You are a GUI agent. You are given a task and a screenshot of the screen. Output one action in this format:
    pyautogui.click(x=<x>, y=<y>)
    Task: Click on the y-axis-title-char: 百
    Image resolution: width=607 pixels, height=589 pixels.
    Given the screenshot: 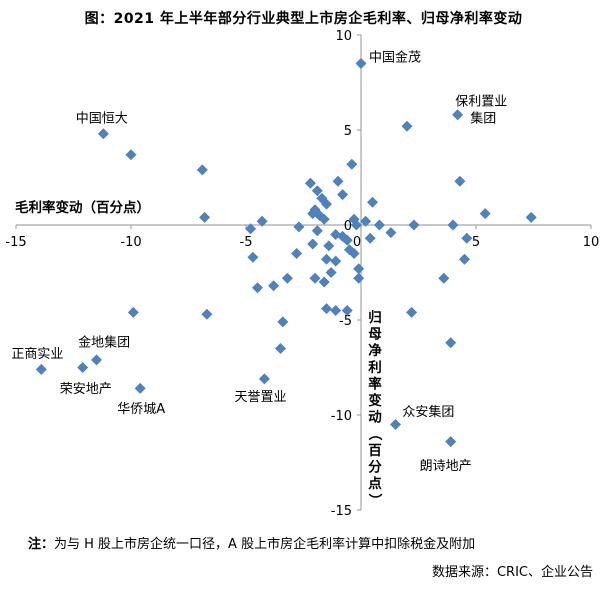 What is the action you would take?
    pyautogui.click(x=375, y=451)
    